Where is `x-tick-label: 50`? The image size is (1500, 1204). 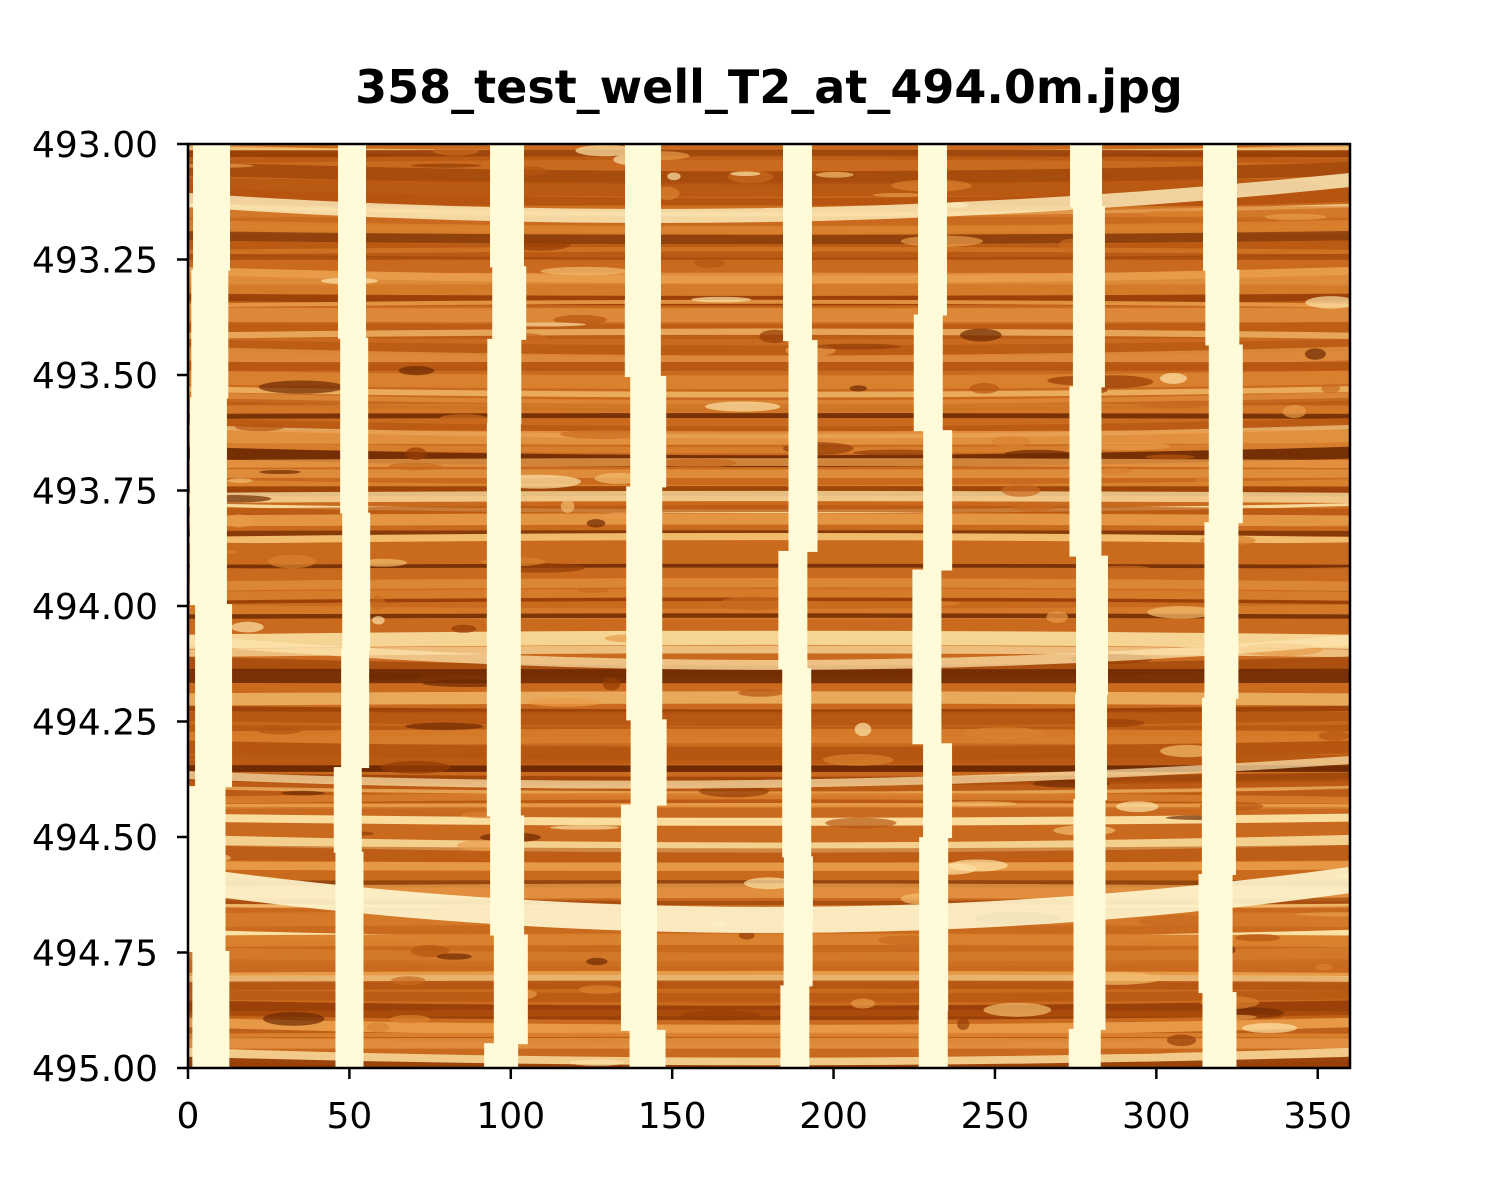 x-tick-label: 50 is located at coordinates (349, 1116).